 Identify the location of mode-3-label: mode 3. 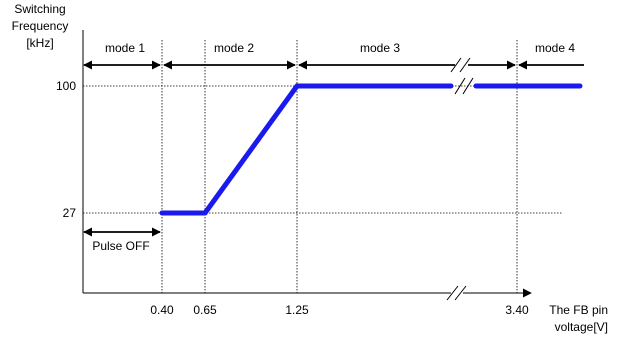
(380, 48).